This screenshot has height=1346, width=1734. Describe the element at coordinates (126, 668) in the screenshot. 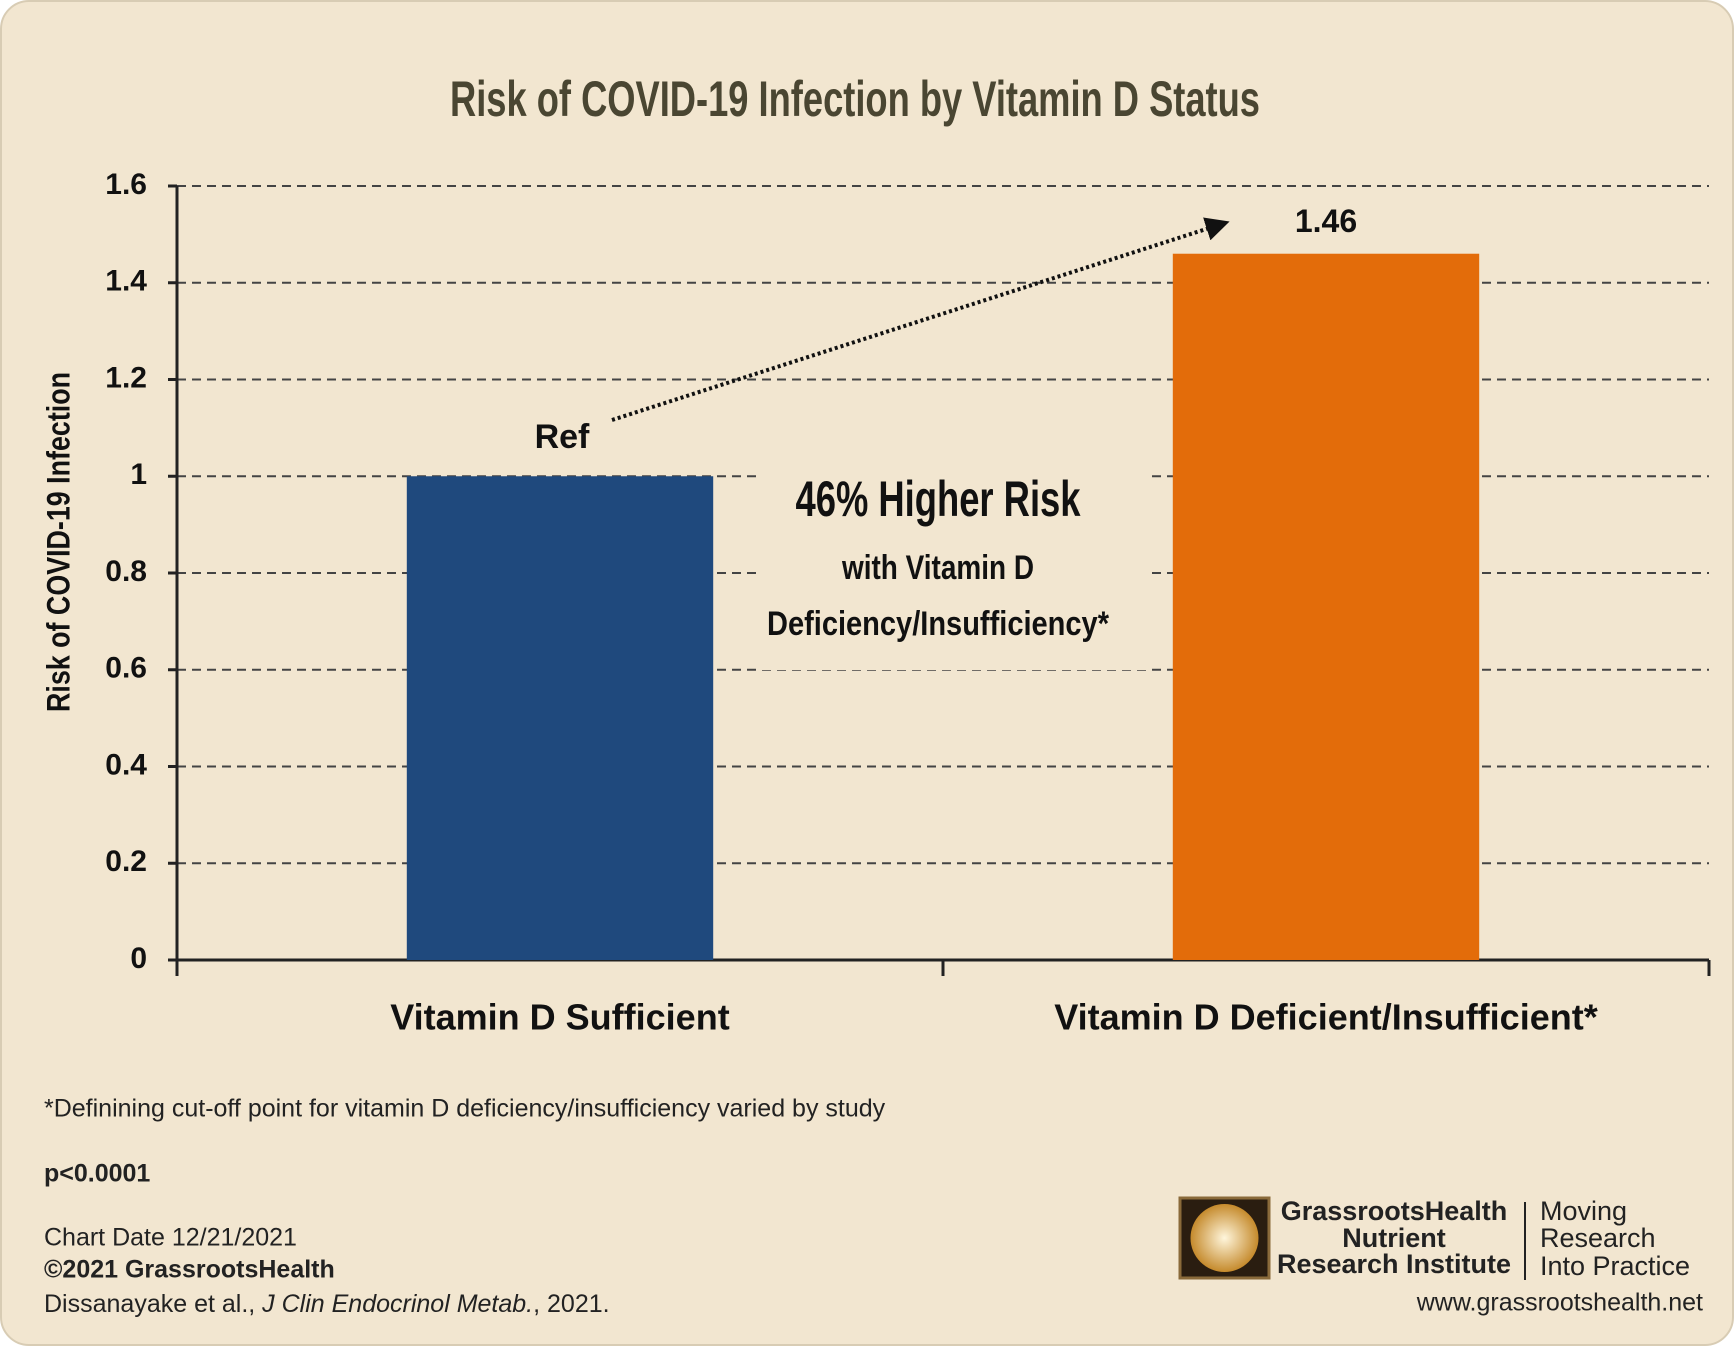

I see `y-tick-label: 0.6` at that location.